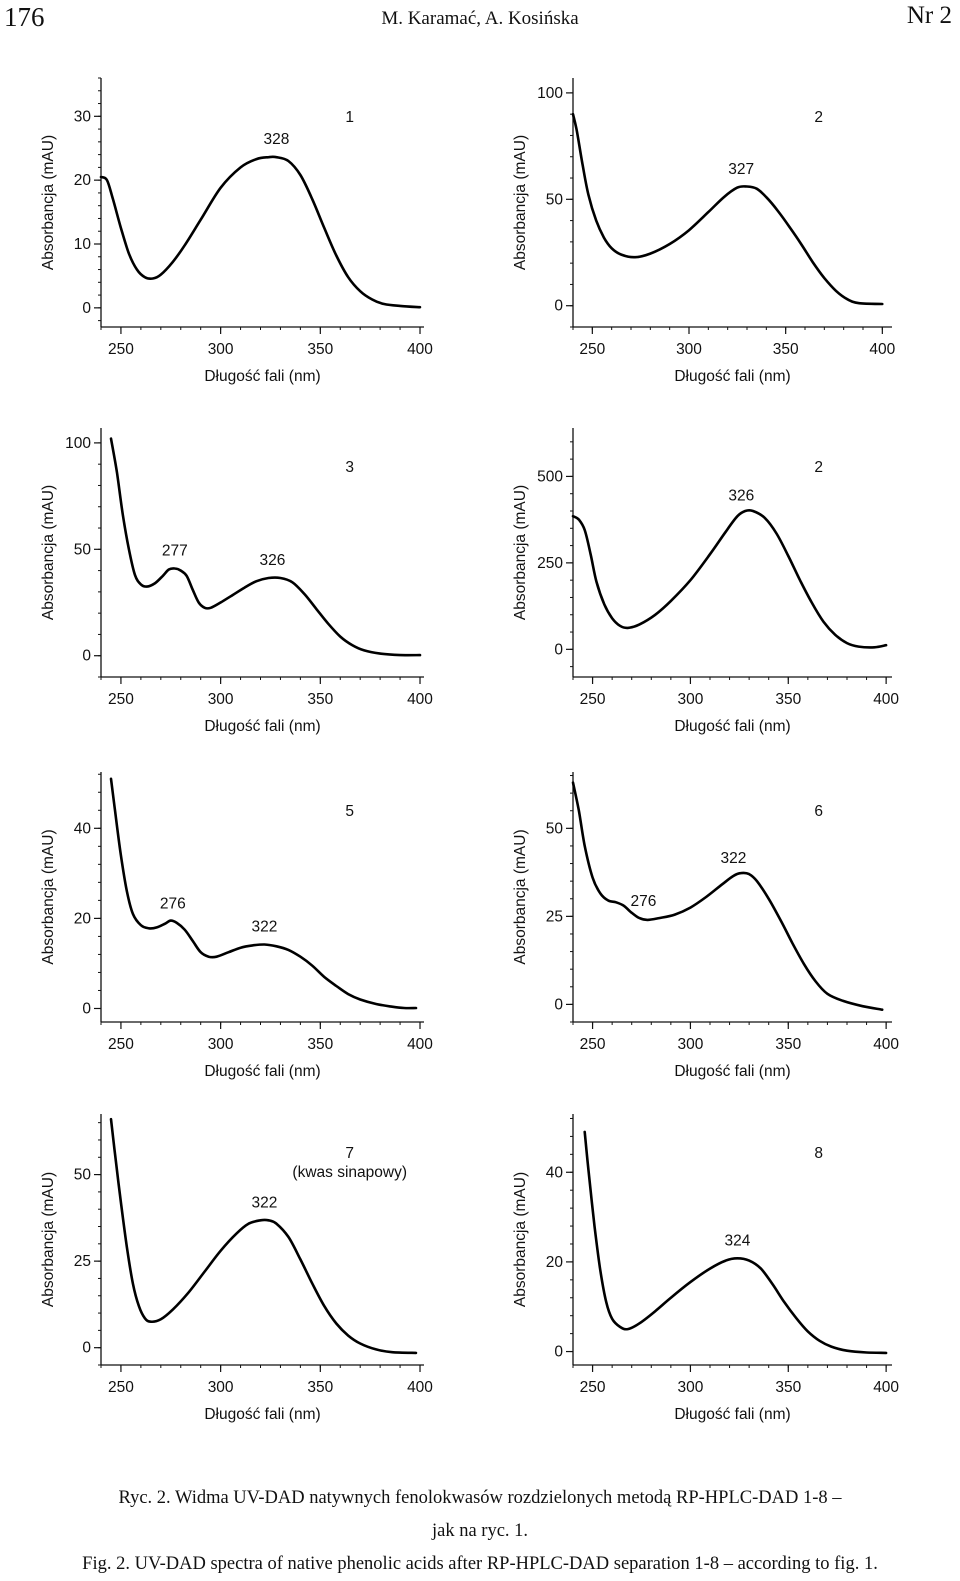 The width and height of the screenshot is (960, 1581). I want to click on issue-number: Nr 2, so click(929, 15).